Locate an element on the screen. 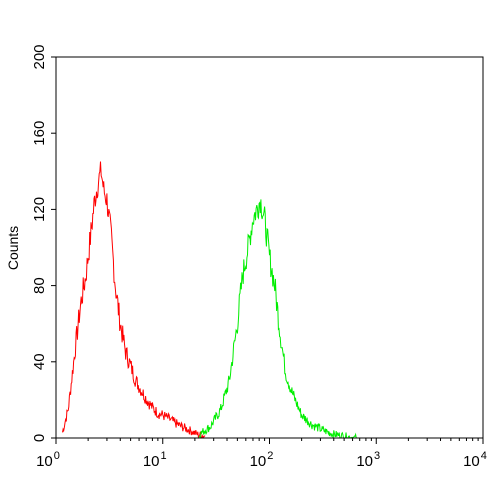 This screenshot has height=500, width=500. y-tick-label: 0 is located at coordinates (39, 438).